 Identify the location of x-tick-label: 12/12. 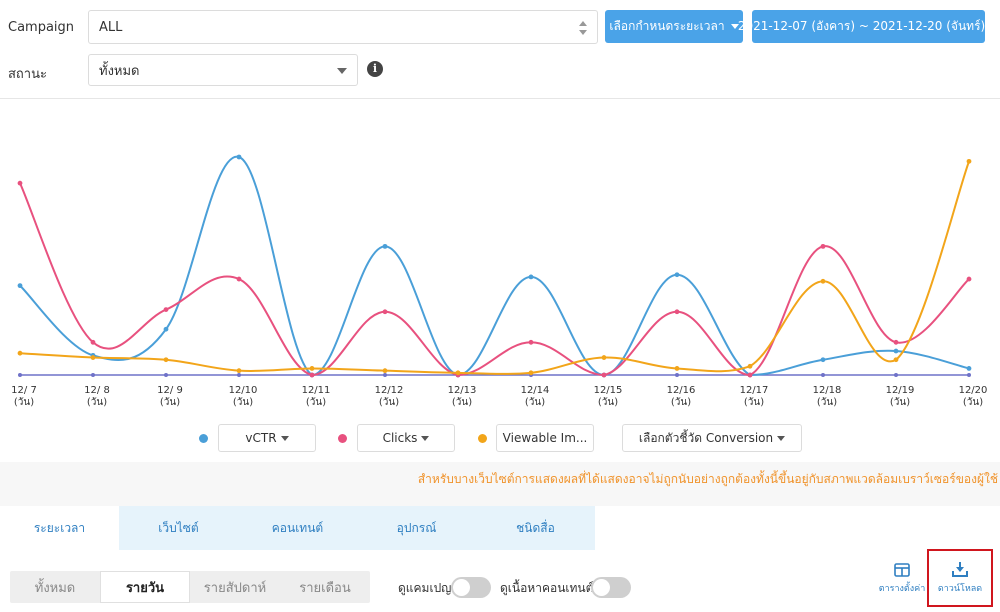
(389, 390).